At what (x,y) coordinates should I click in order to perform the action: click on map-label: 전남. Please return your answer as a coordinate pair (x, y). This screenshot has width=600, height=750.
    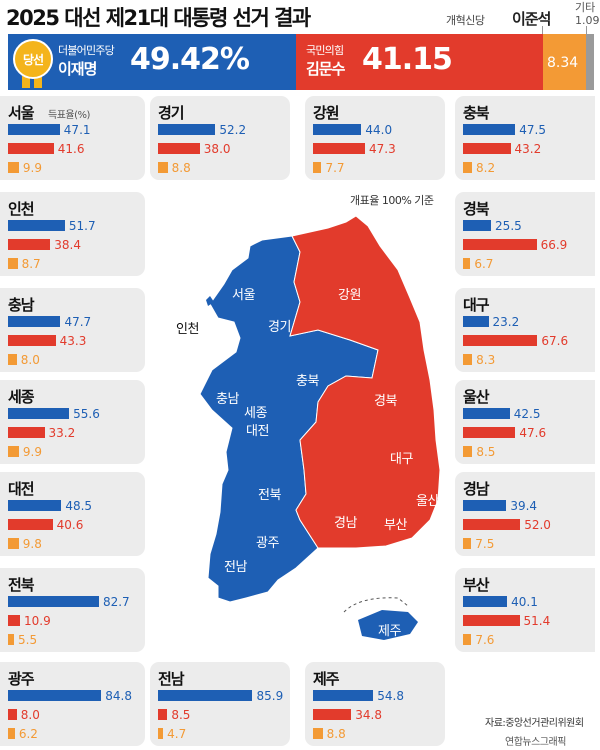
    Looking at the image, I should click on (235, 567).